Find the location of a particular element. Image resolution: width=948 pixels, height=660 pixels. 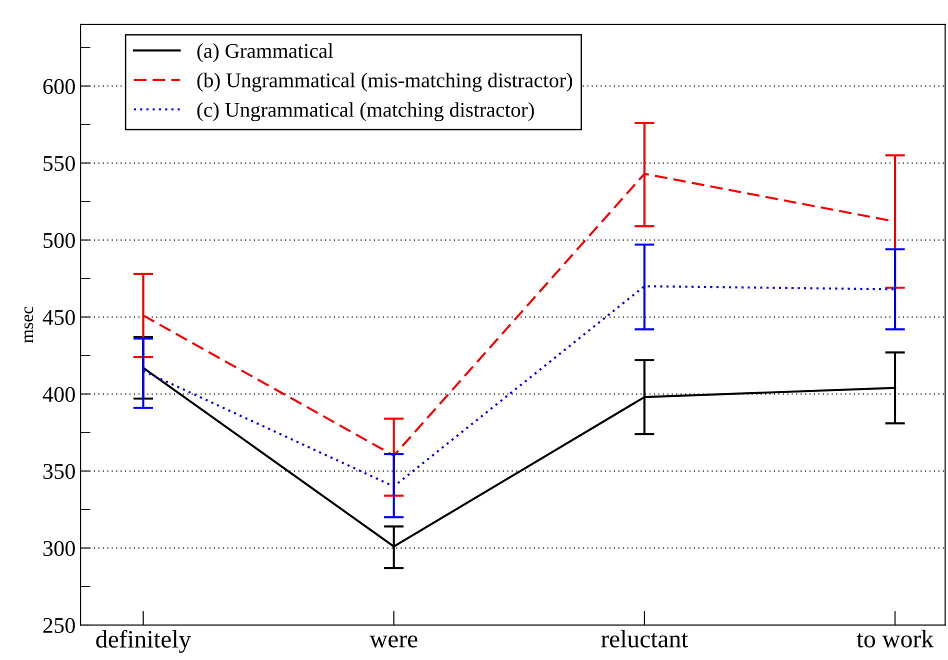

y-tick-label: 350 is located at coordinates (59, 471).